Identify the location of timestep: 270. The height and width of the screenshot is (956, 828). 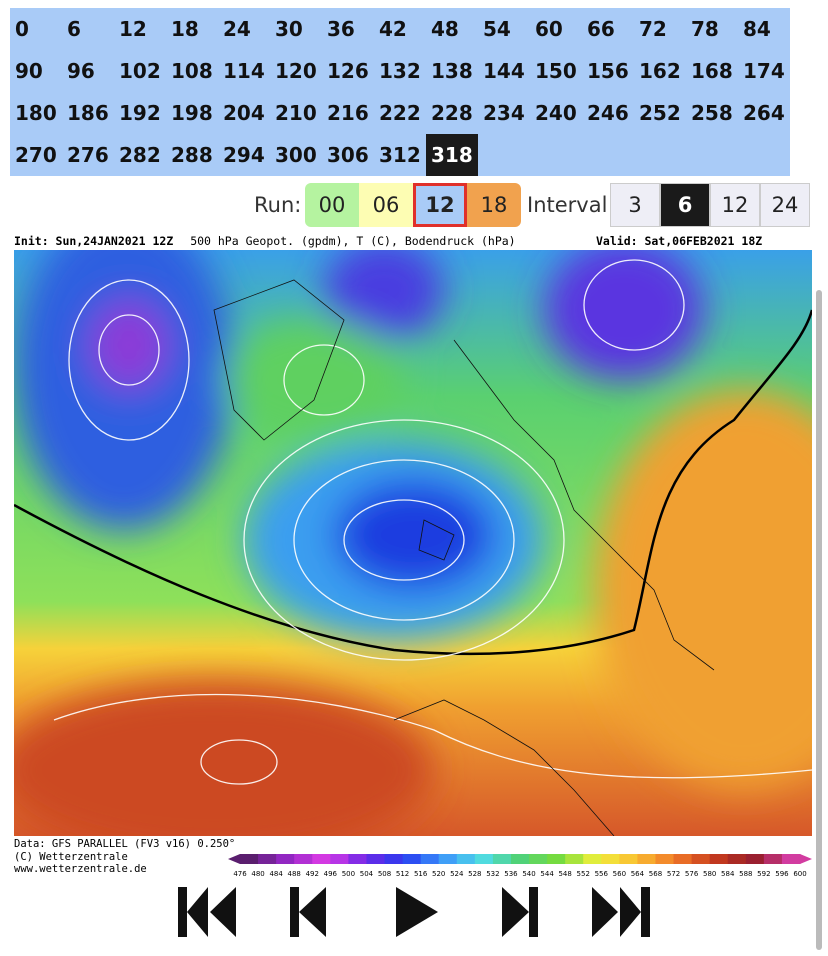
(36, 155).